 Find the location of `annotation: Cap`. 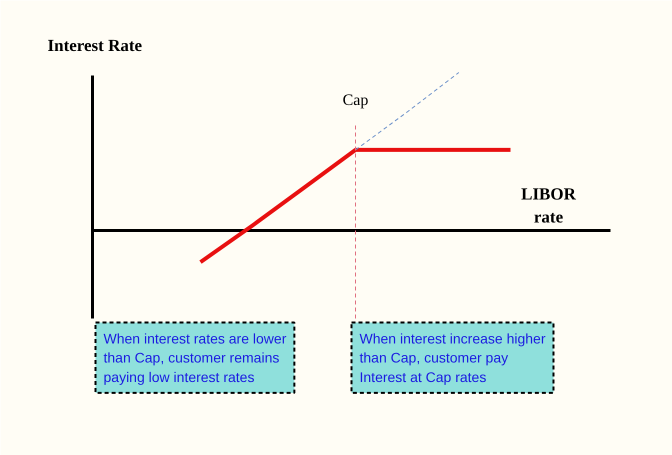

annotation: Cap is located at coordinates (355, 100).